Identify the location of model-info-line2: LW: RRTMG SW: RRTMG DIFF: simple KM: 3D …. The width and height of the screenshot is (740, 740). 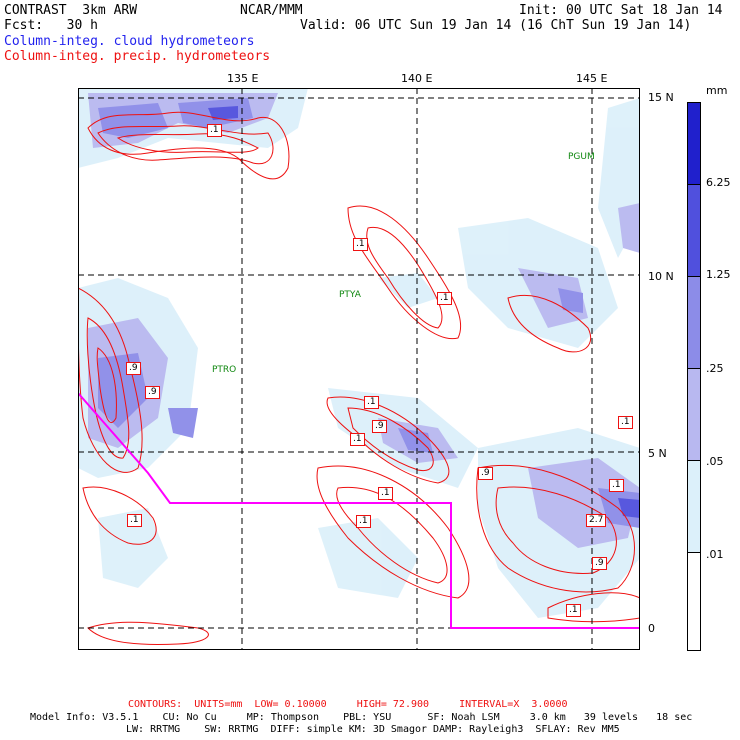
(373, 729).